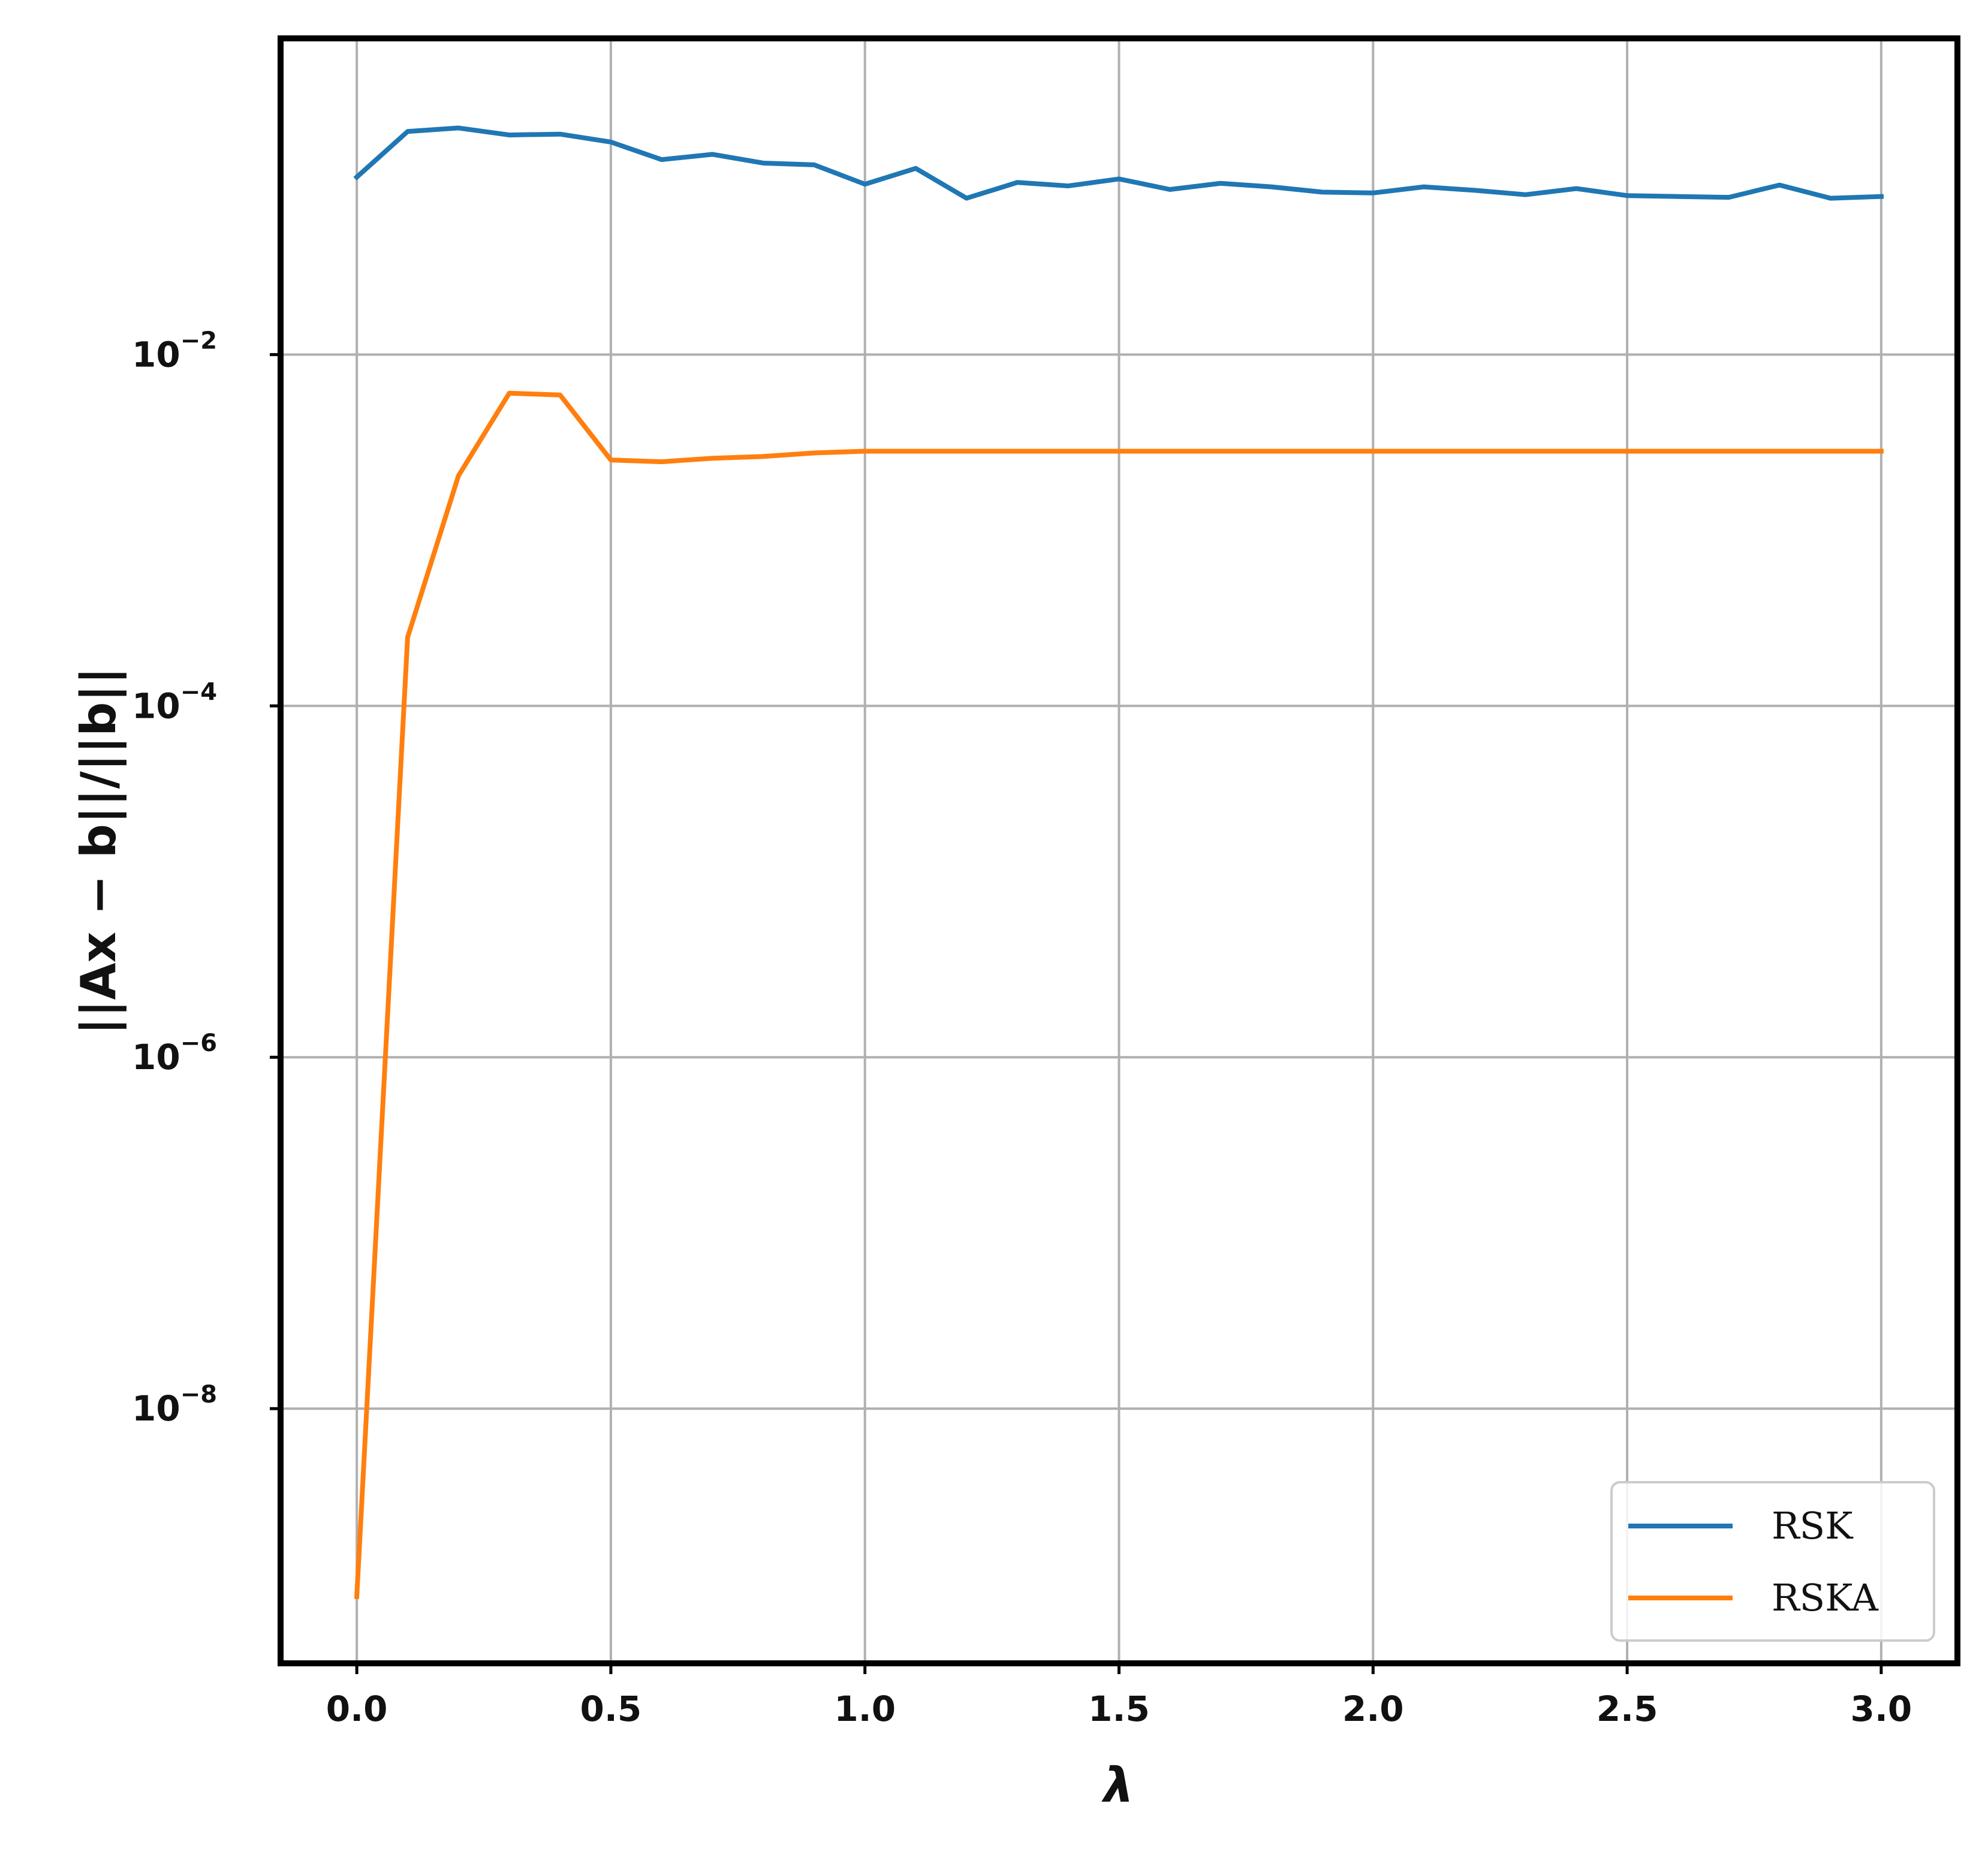  I want to click on y-tick-exponent: −2, so click(198, 340).